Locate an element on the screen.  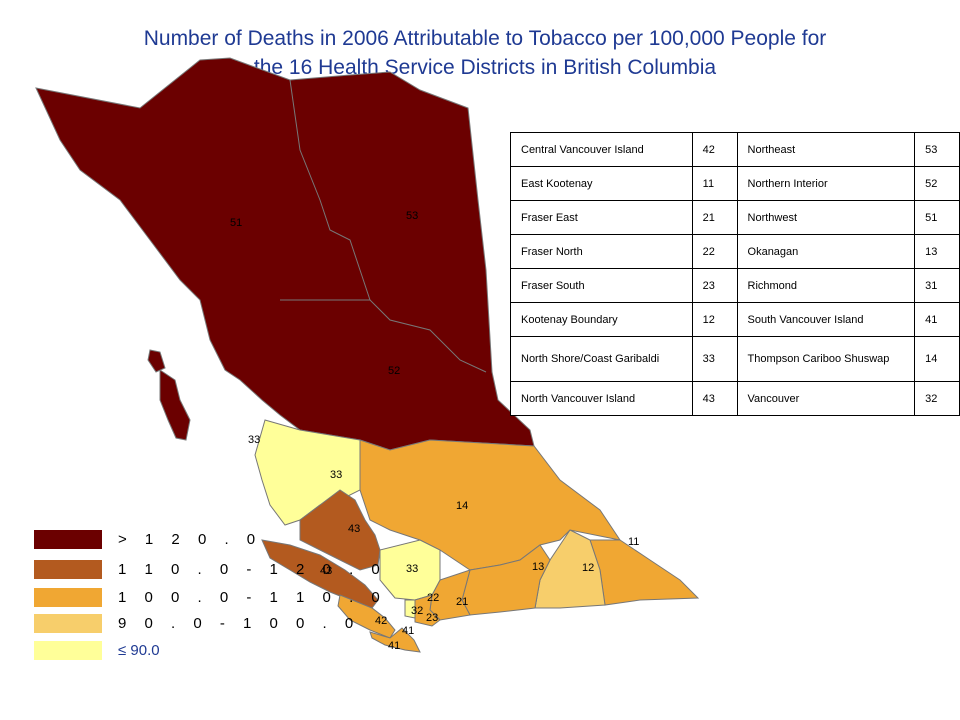
border-northwest-interior is located at coordinates (383, 336).